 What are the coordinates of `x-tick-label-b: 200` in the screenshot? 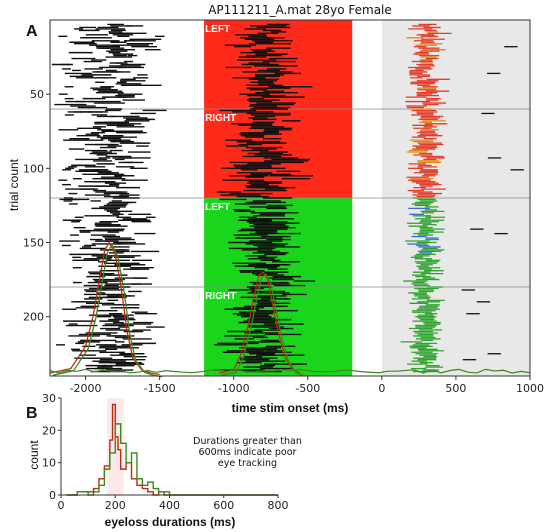 It's located at (115, 505).